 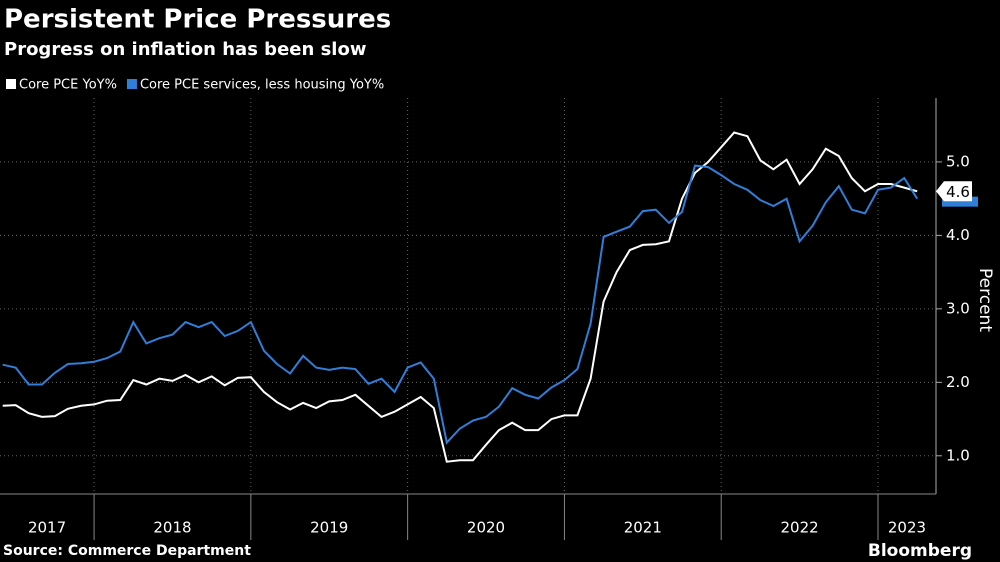 What do you see at coordinates (907, 528) in the screenshot?
I see `x-tick-label: 2023` at bounding box center [907, 528].